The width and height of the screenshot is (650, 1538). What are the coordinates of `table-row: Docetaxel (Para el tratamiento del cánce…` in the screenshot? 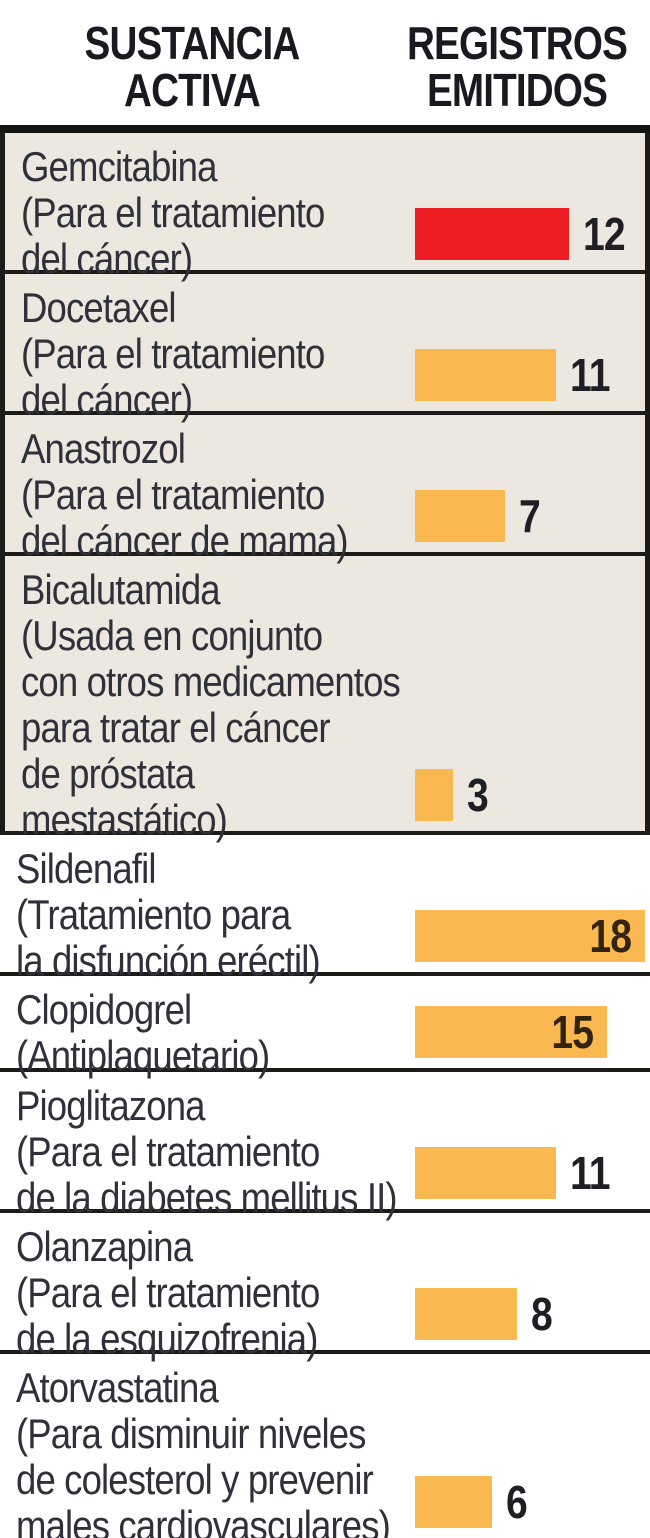 It's located at (325, 348).